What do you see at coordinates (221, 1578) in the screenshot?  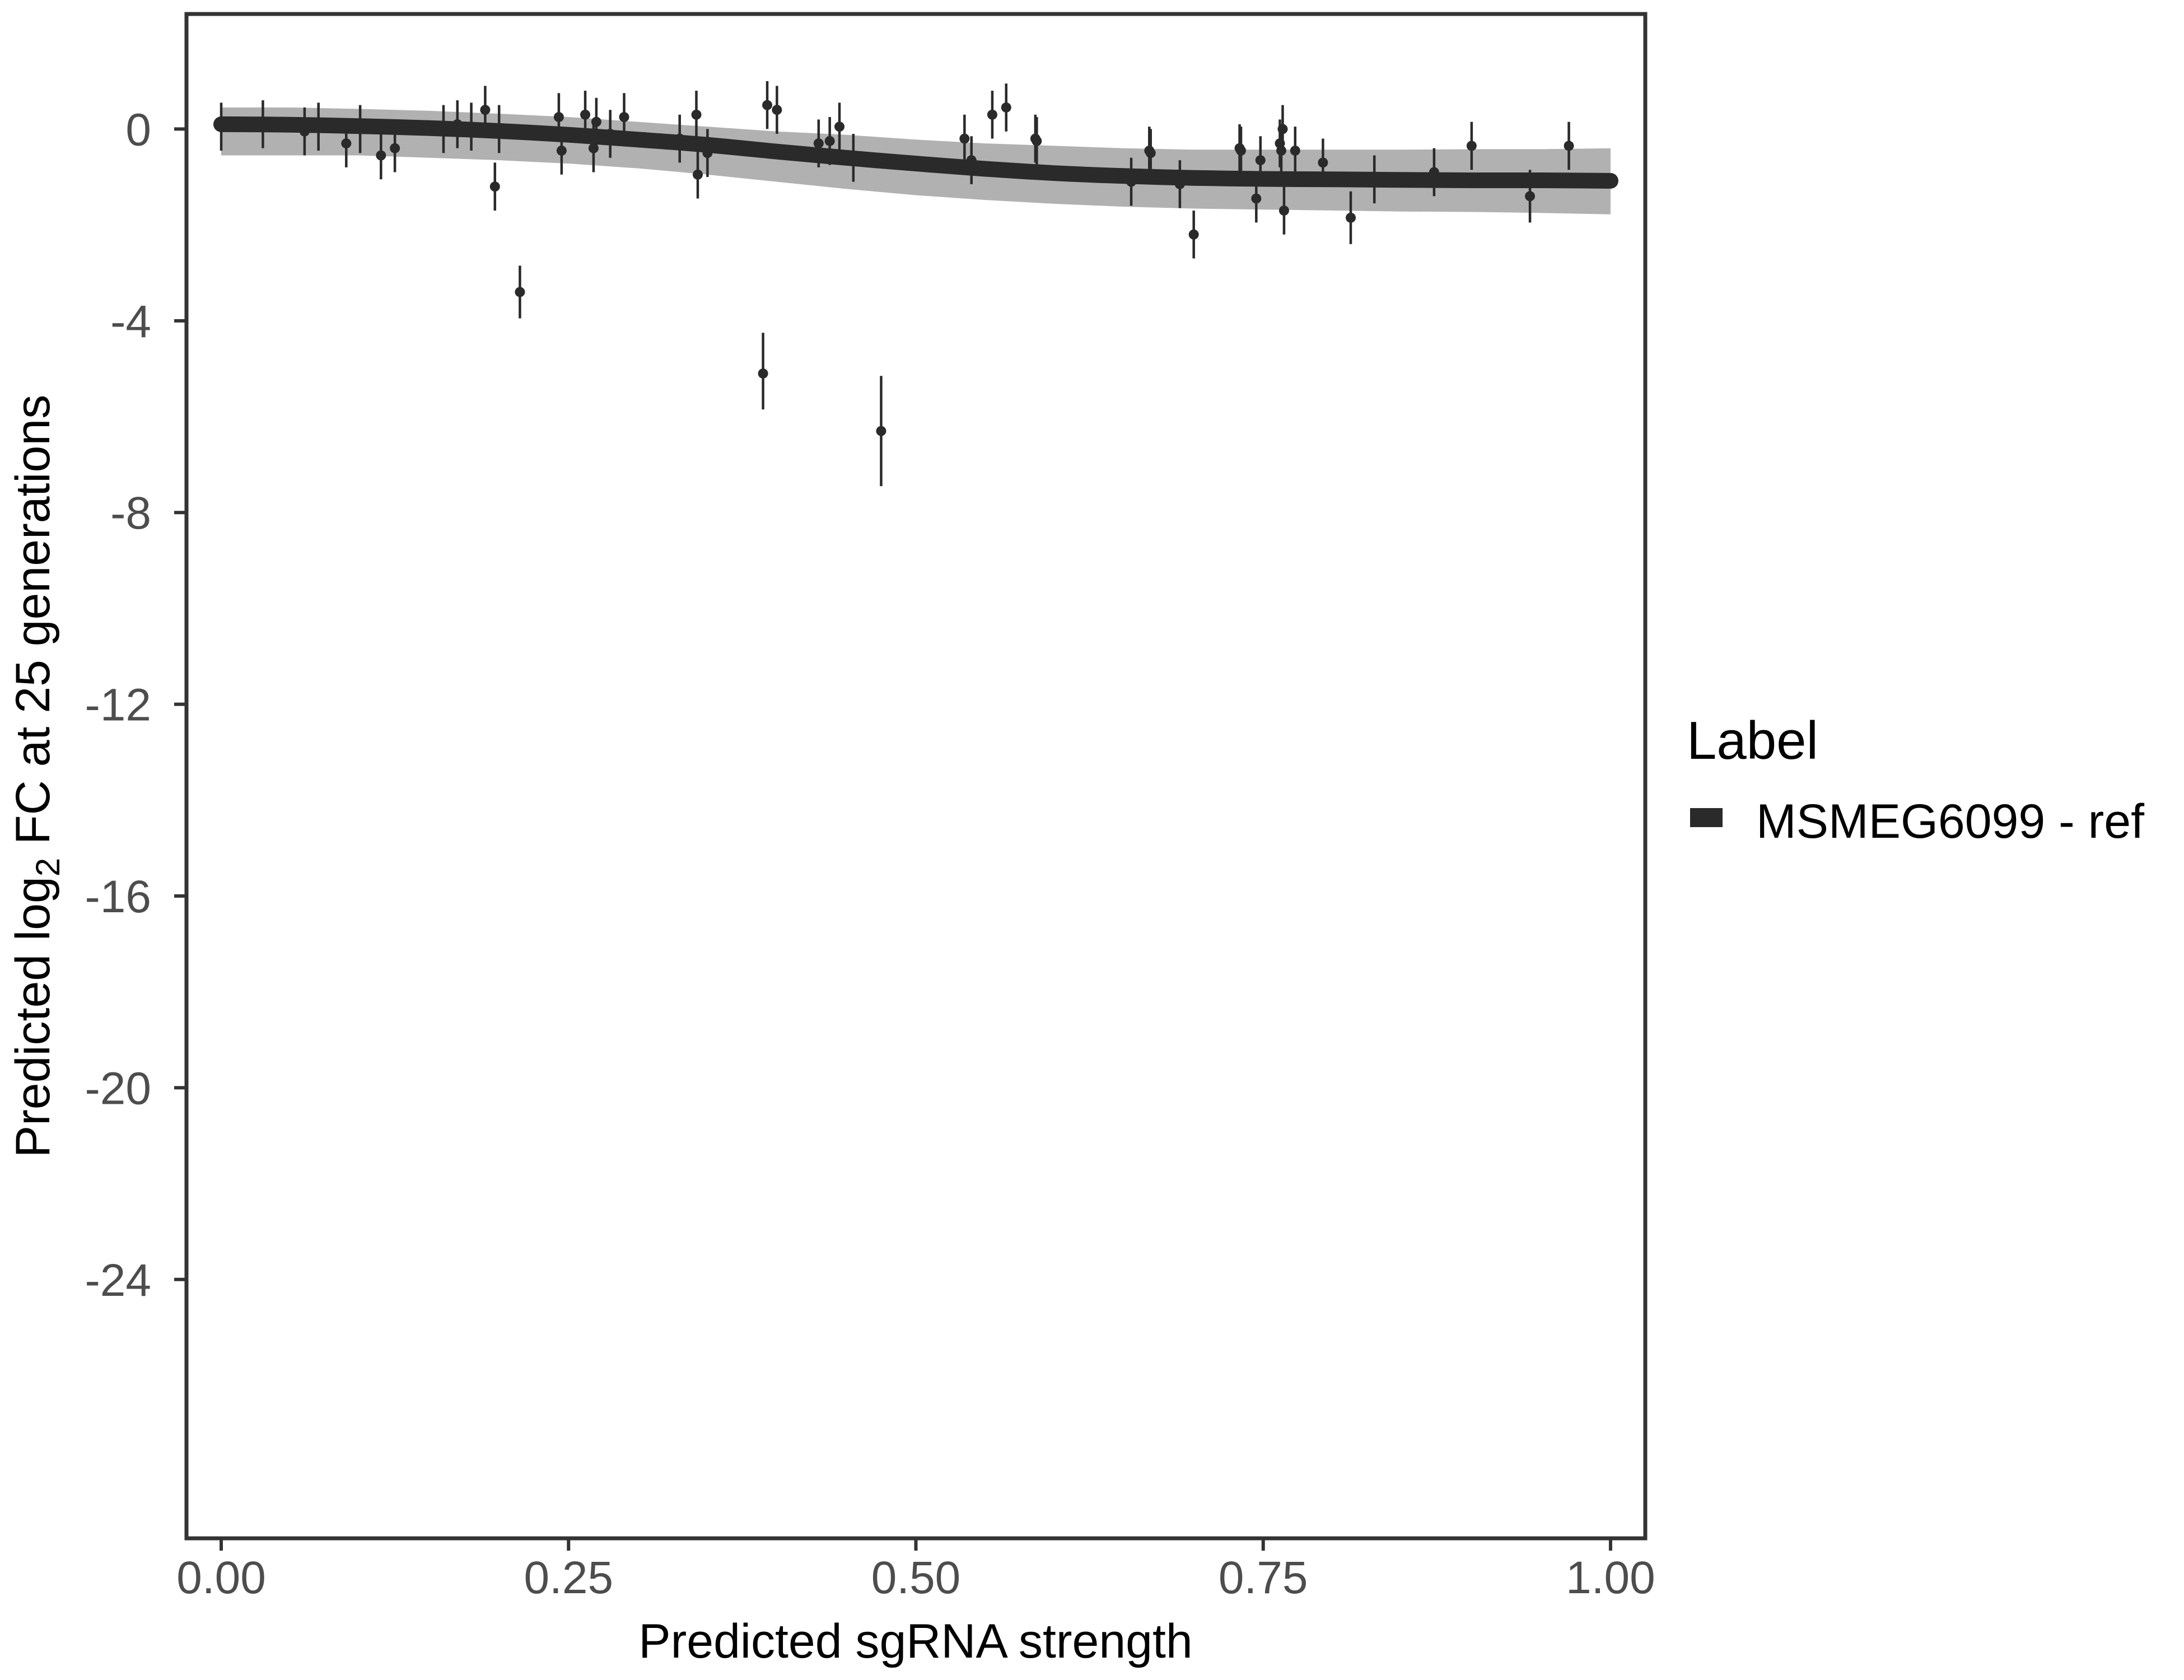 I see `x-tick-label: 0.00` at bounding box center [221, 1578].